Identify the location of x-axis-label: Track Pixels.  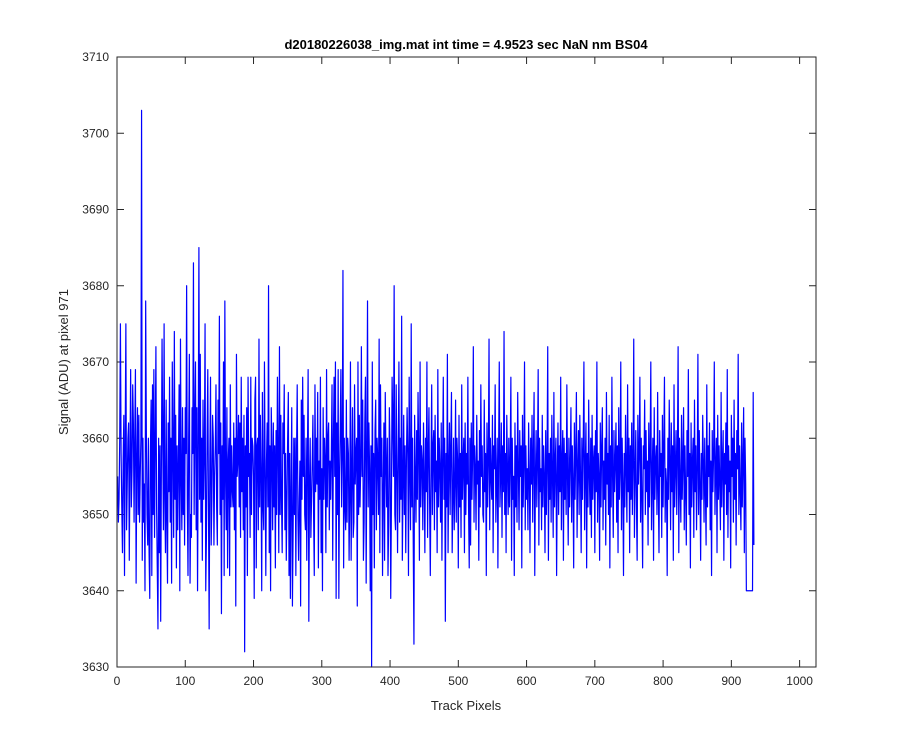
(466, 705).